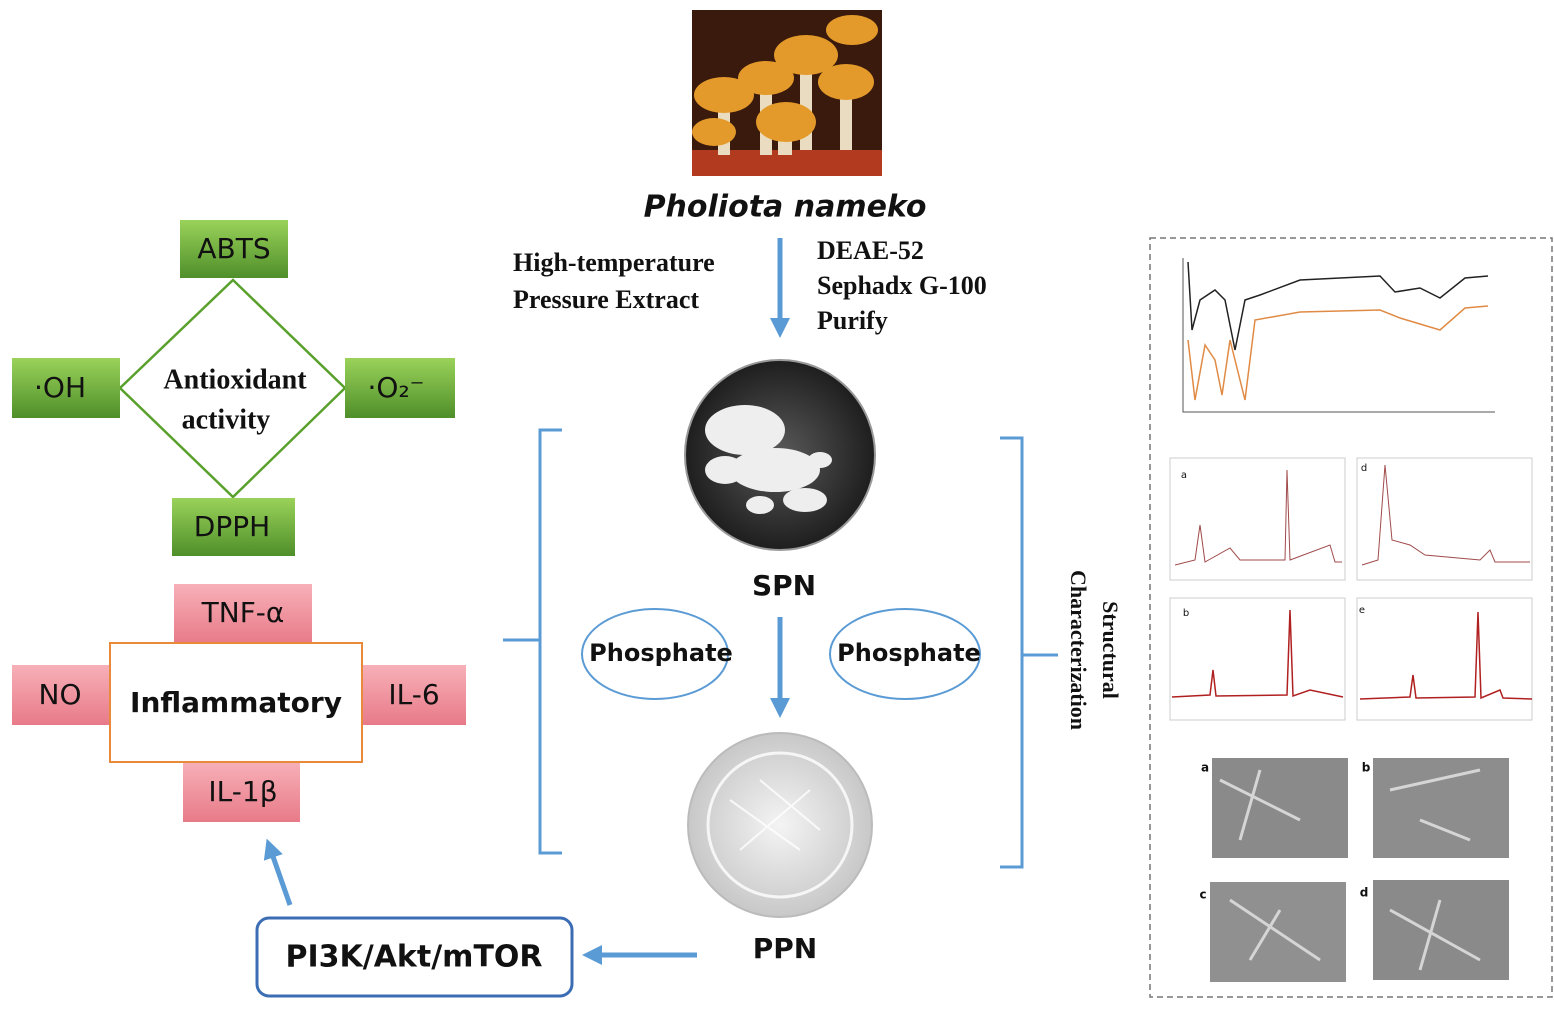 Image resolution: width=1554 pixels, height=1009 pixels. What do you see at coordinates (60, 387) in the screenshot?
I see `assay-label: ·OH` at bounding box center [60, 387].